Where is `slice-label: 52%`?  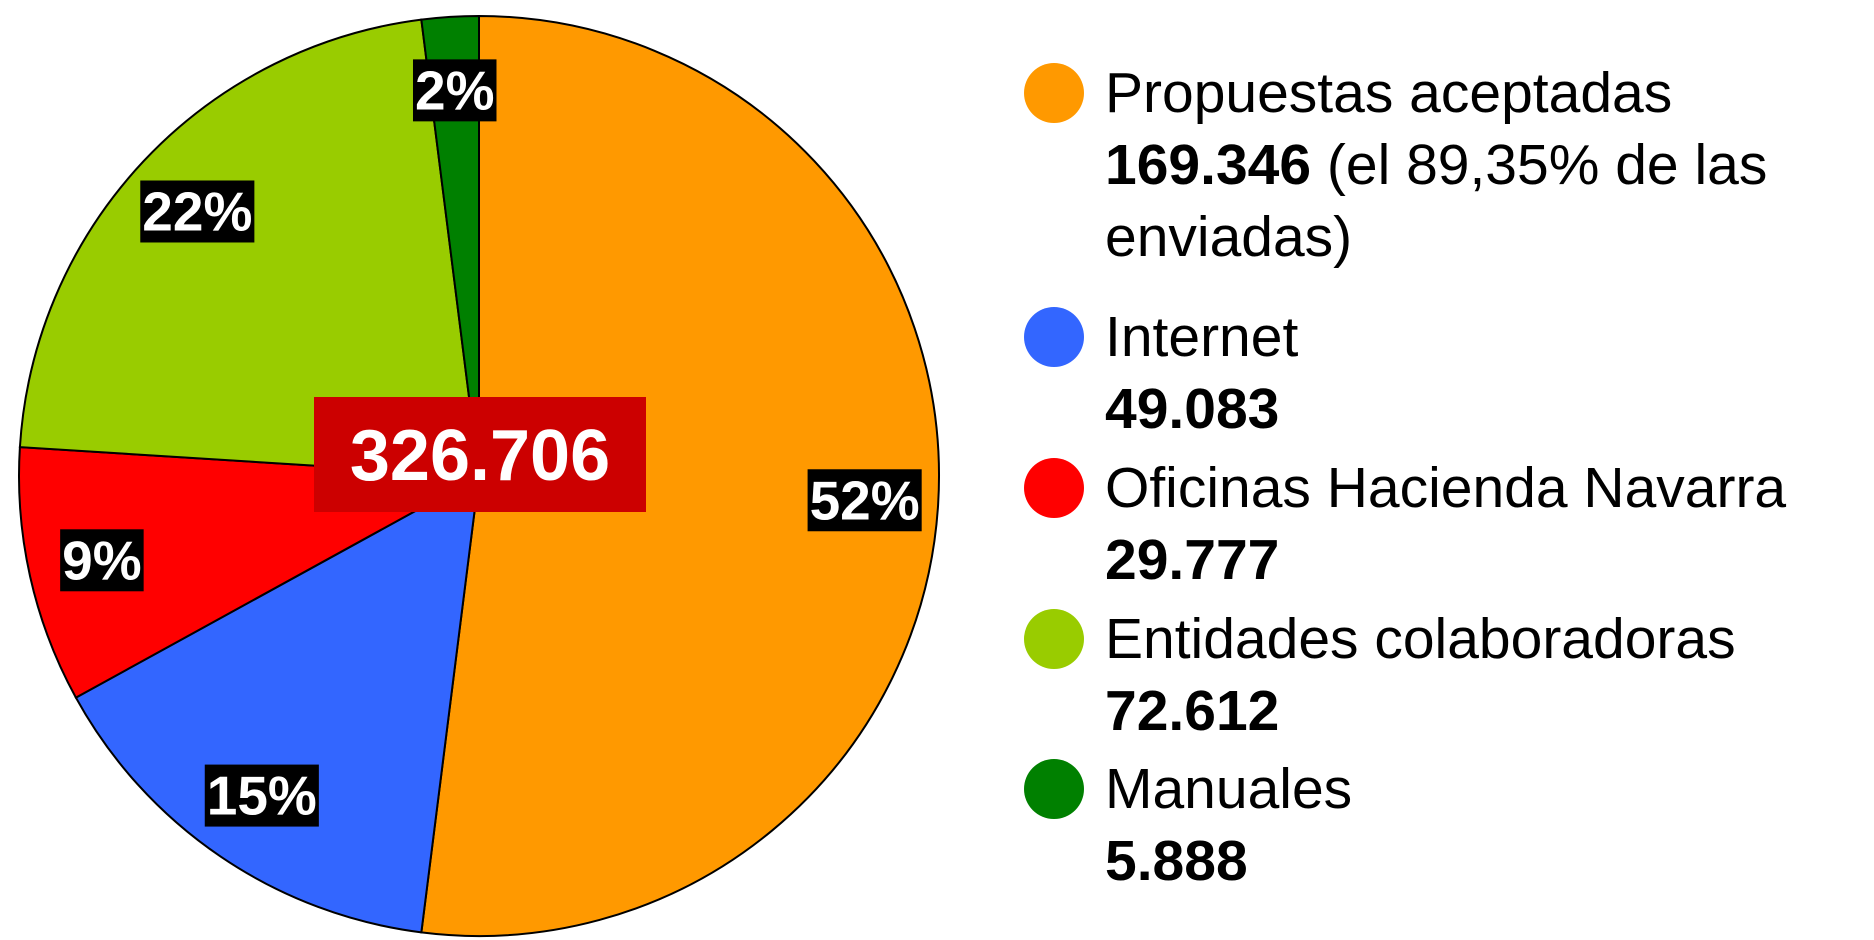 slice-label: 52% is located at coordinates (865, 500).